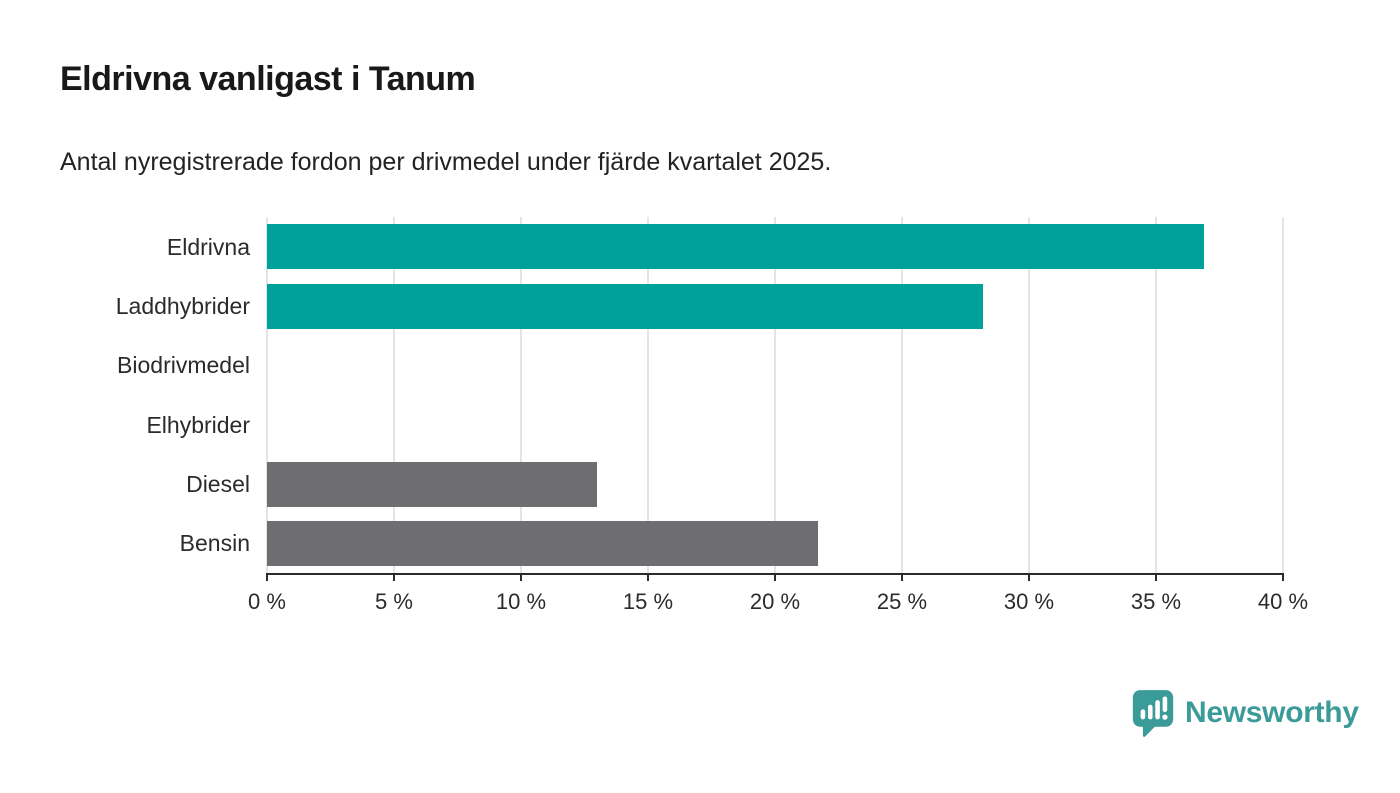  Describe the element at coordinates (1283, 601) in the screenshot. I see `x-axis-tick-label: 40 %` at that location.